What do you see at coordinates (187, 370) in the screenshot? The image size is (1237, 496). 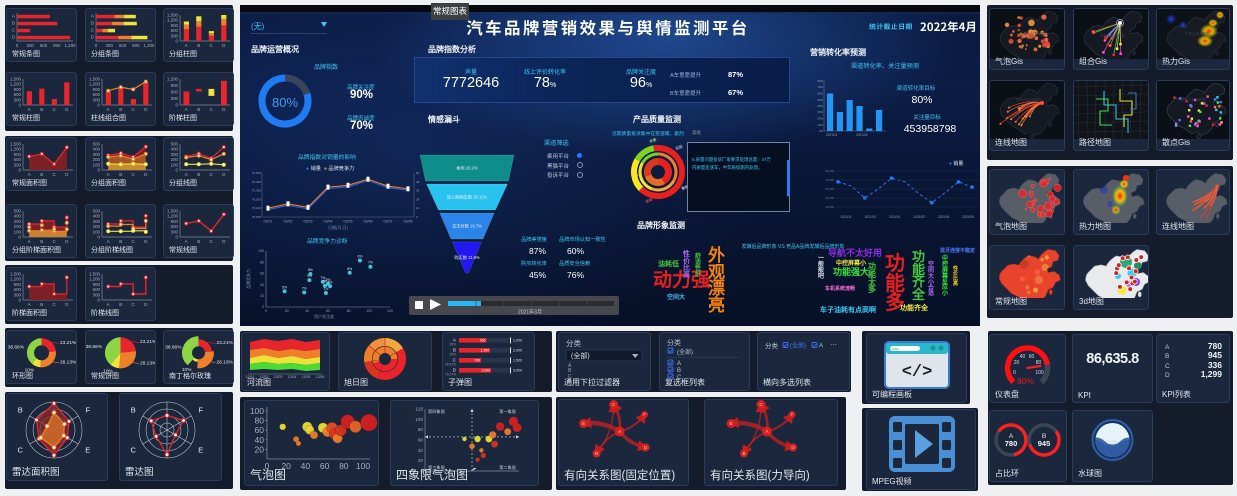 I see `svg-text: 10%` at bounding box center [187, 370].